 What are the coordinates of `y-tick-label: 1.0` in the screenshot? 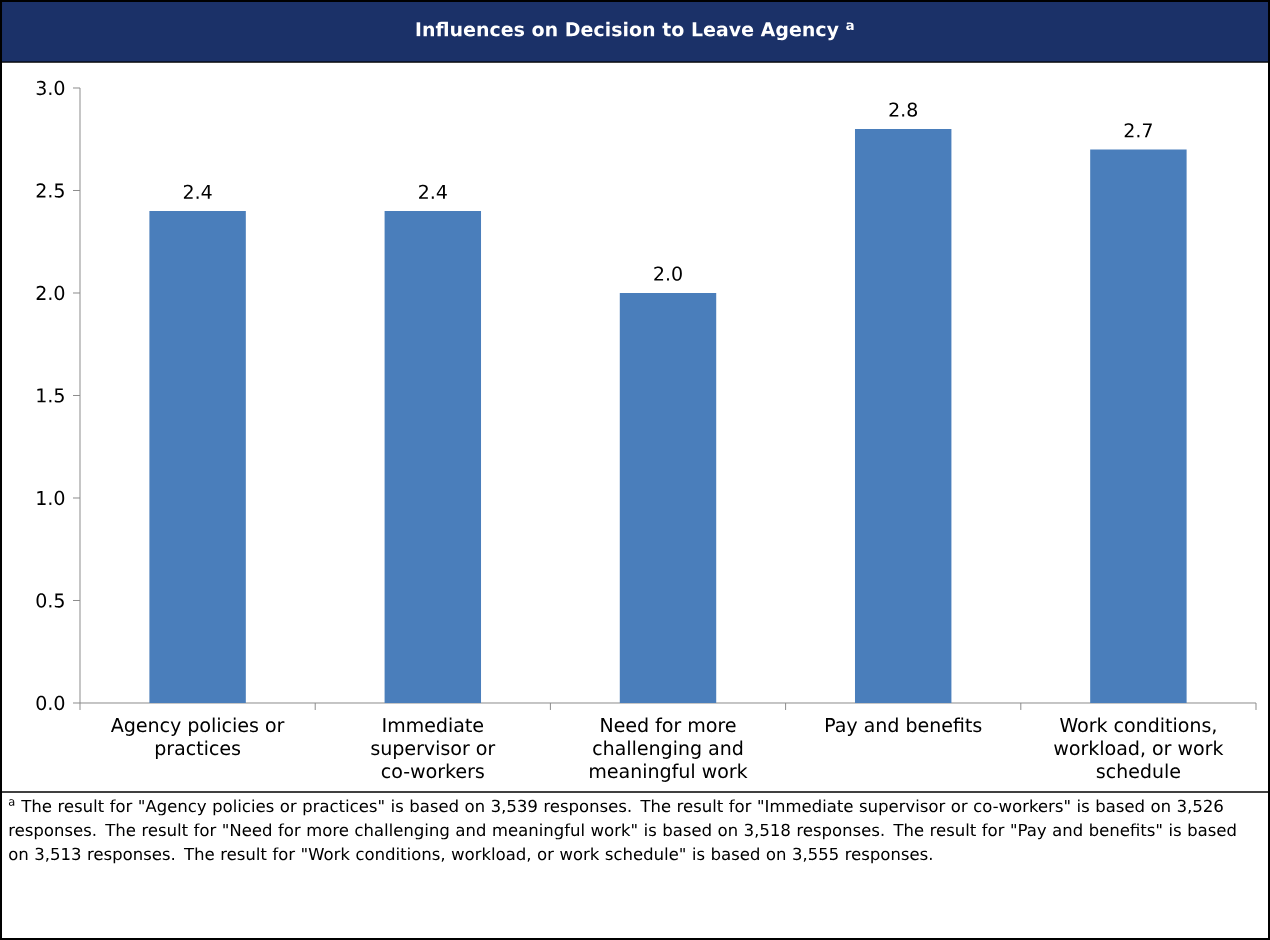 It's located at (51, 498).